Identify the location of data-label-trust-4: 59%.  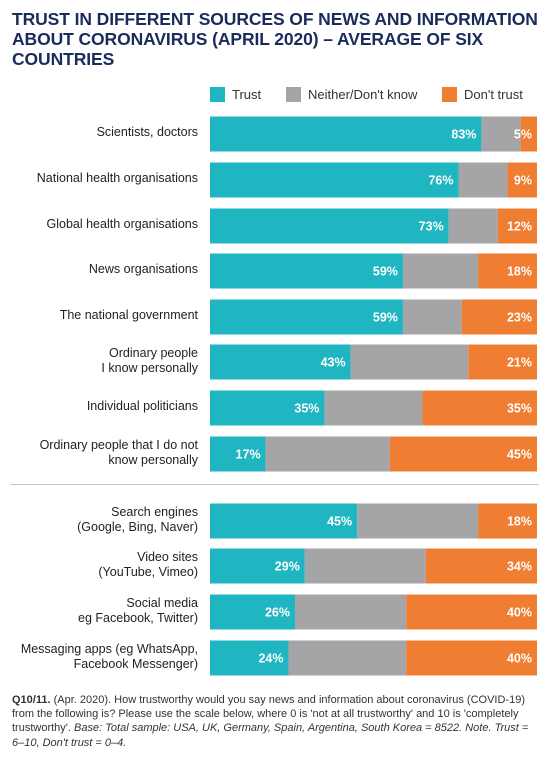
(385, 272).